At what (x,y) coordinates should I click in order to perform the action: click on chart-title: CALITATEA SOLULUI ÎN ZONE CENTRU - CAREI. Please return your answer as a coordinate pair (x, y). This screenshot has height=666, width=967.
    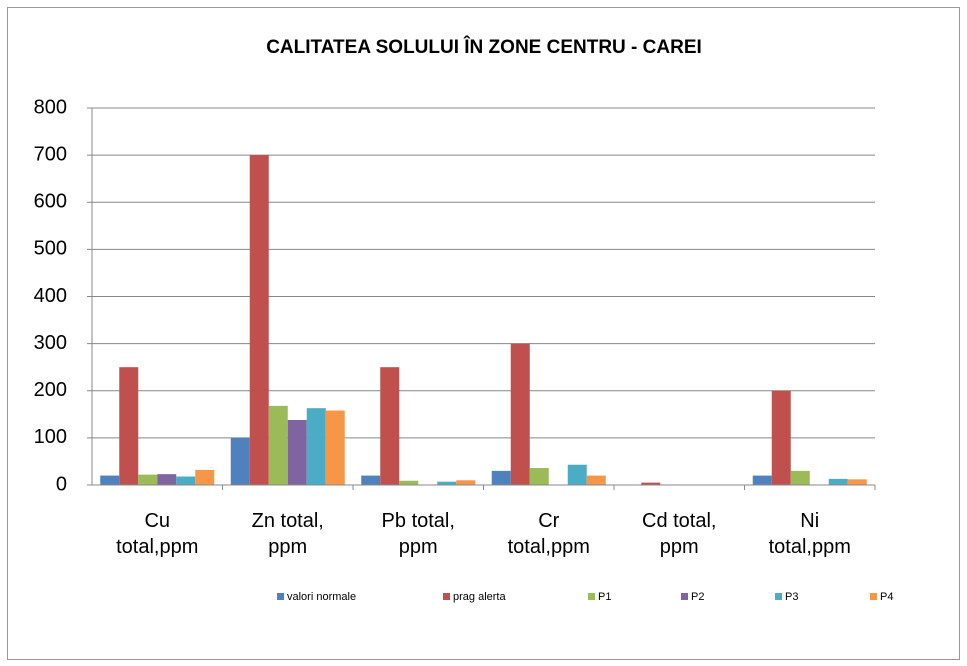
    Looking at the image, I should click on (484, 47).